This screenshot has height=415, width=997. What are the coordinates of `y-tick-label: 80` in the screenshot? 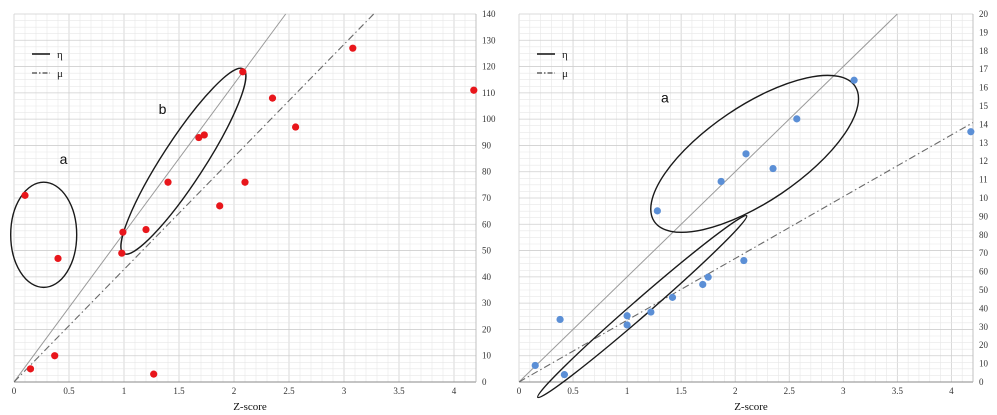 It's located at (487, 172).